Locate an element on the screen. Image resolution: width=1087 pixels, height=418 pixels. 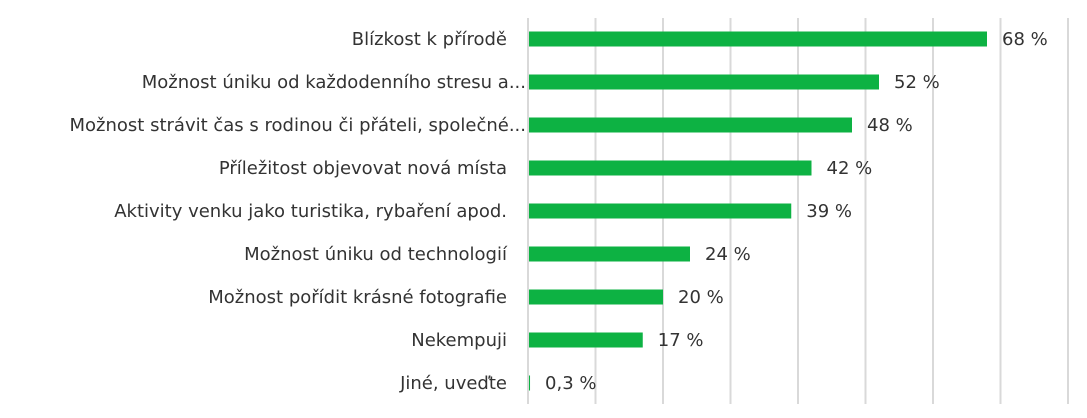
category-label: Příležitost objevovat nová místa is located at coordinates (363, 168).